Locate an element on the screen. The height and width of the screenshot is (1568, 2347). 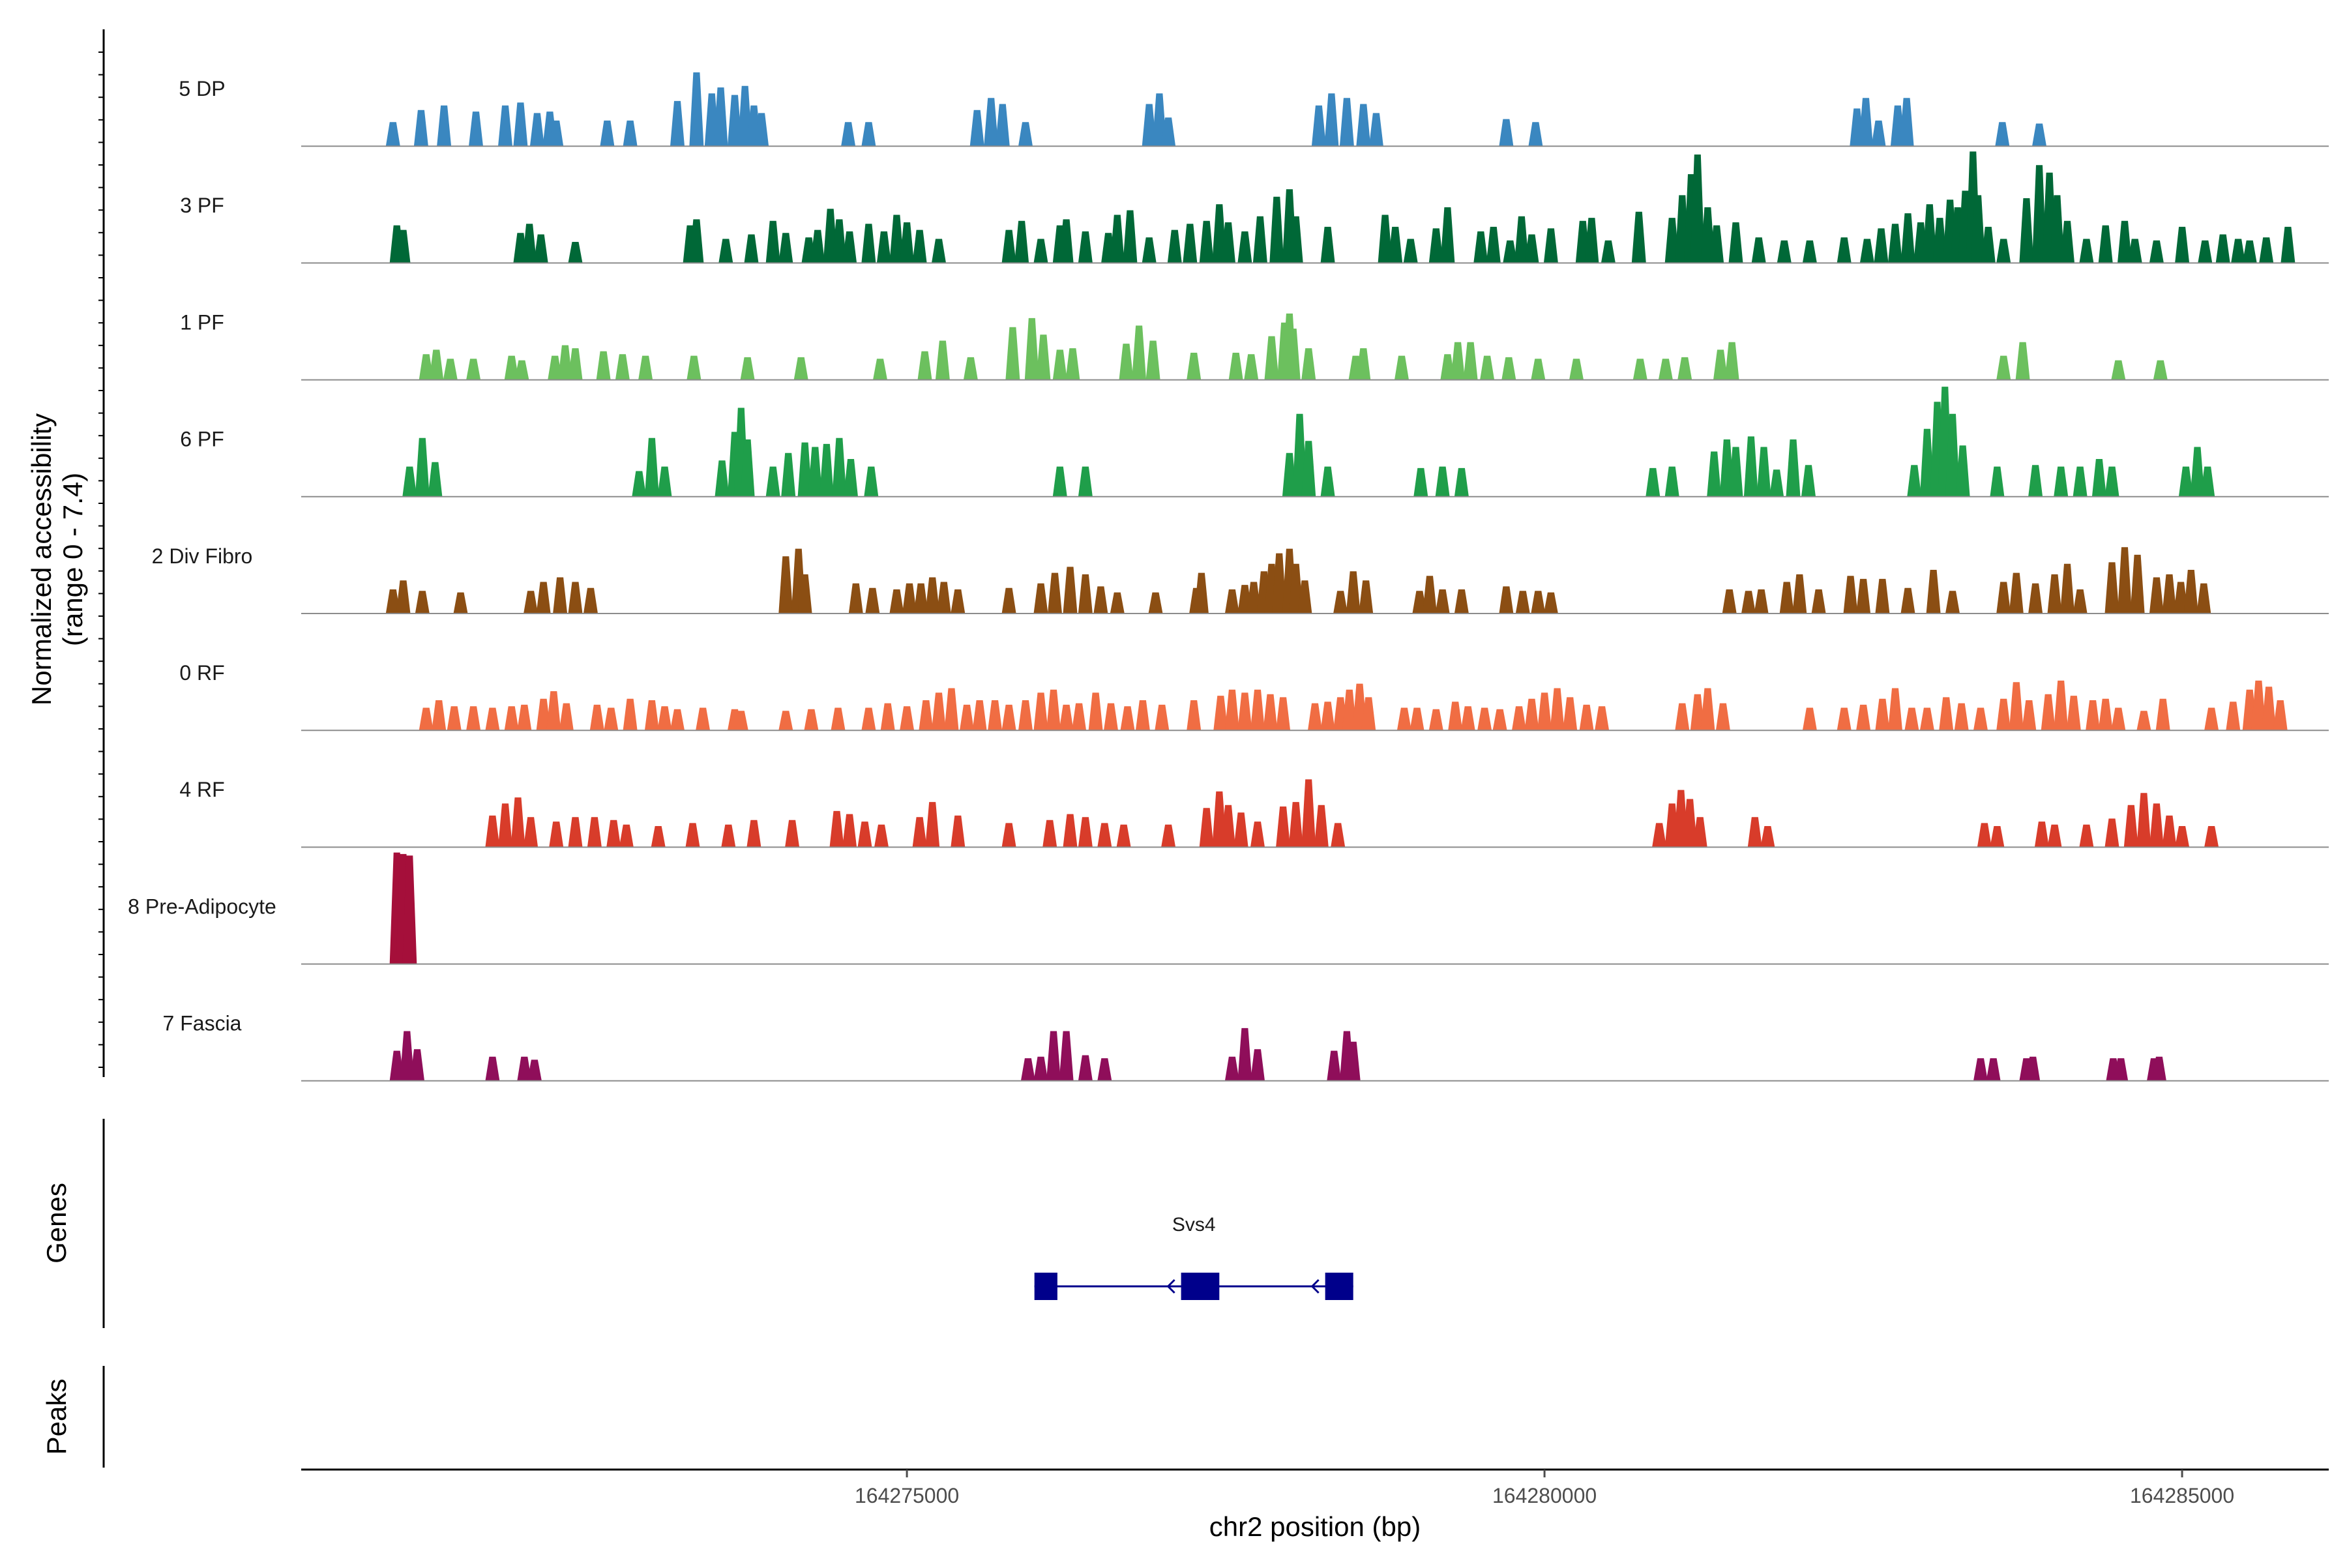
track-4-rf: 4 RF is located at coordinates (1254, 813).